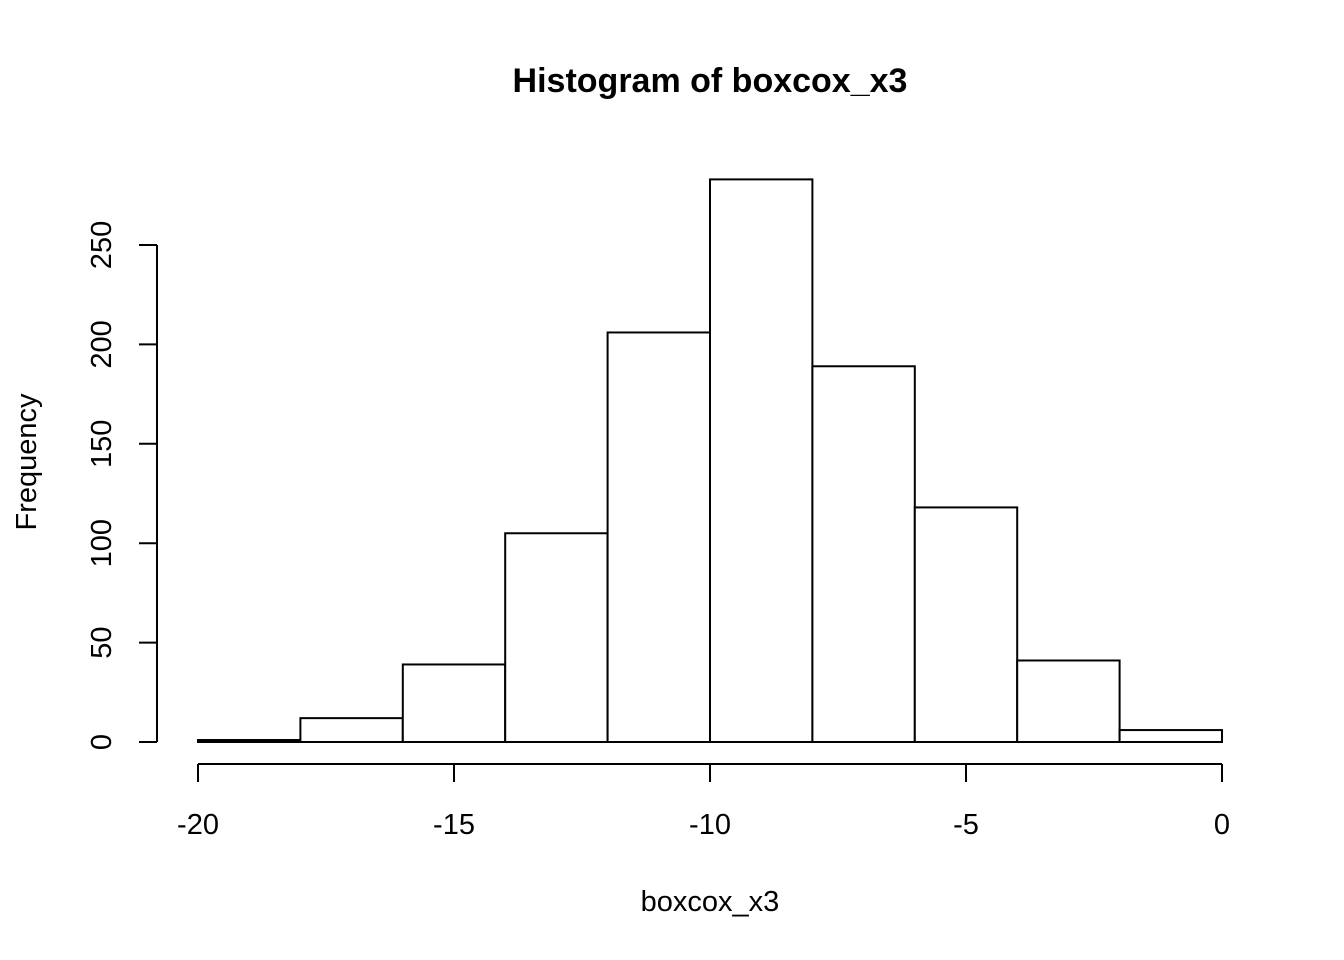  What do you see at coordinates (454, 825) in the screenshot?
I see `x-tick-label: -15` at bounding box center [454, 825].